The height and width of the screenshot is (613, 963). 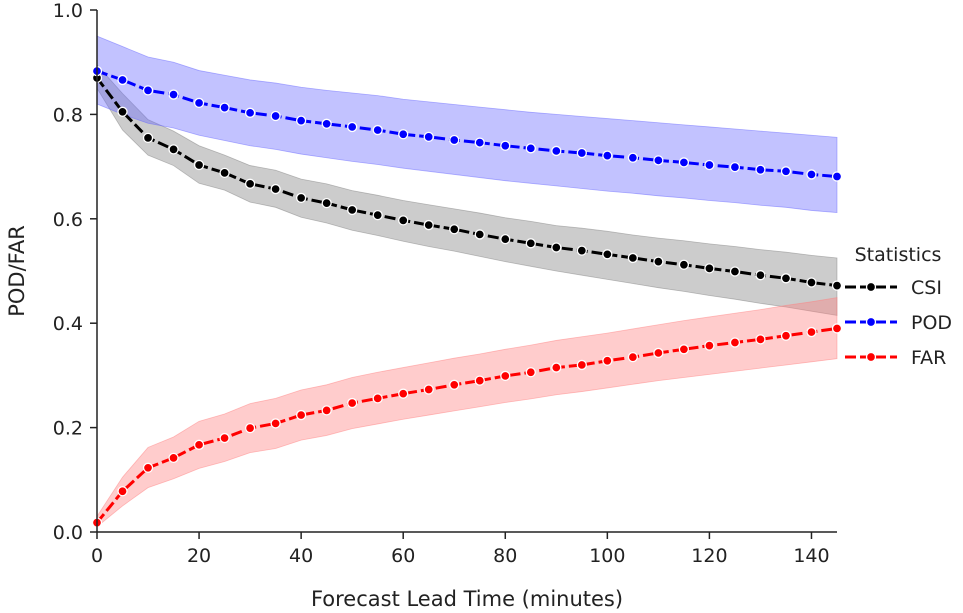 What do you see at coordinates (898, 255) in the screenshot?
I see `legend-title: Statistics` at bounding box center [898, 255].